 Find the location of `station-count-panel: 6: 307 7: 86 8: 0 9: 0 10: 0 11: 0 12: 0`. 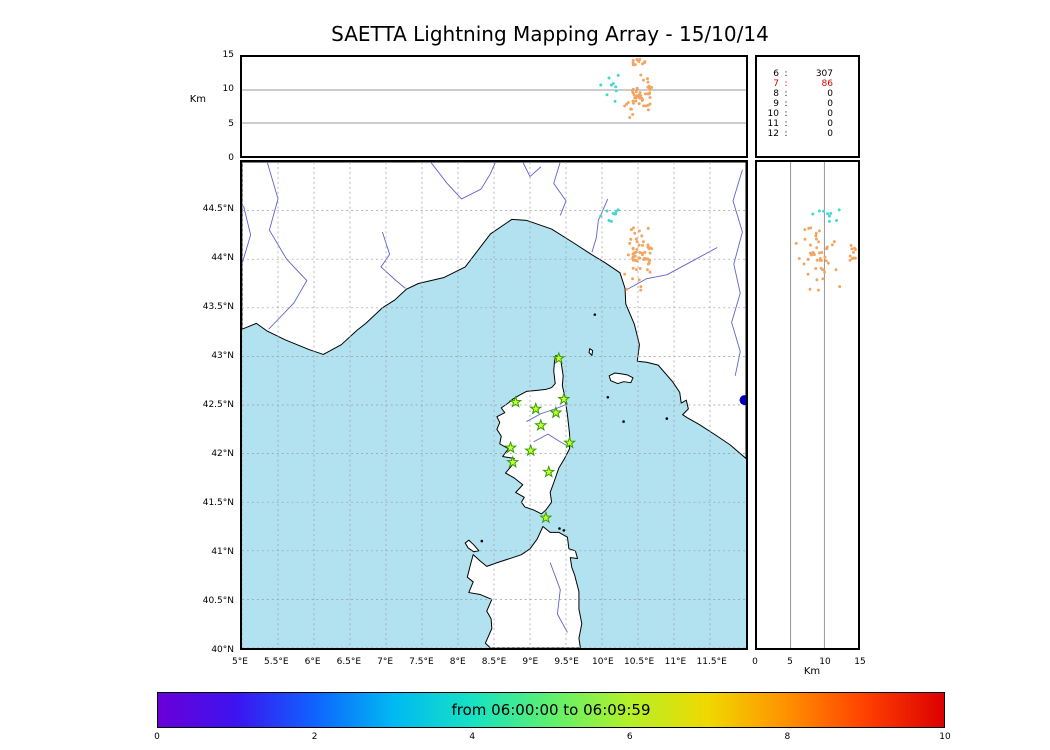

station-count-panel: 6: 307 7: 86 8: 0 9: 0 10: 0 11: 0 12: 0 is located at coordinates (807, 106).